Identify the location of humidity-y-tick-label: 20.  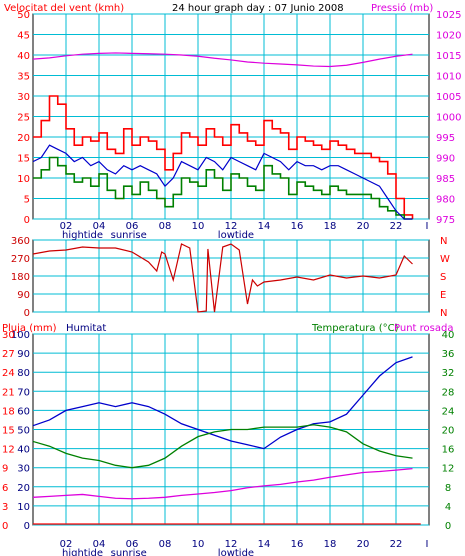
(23, 488).